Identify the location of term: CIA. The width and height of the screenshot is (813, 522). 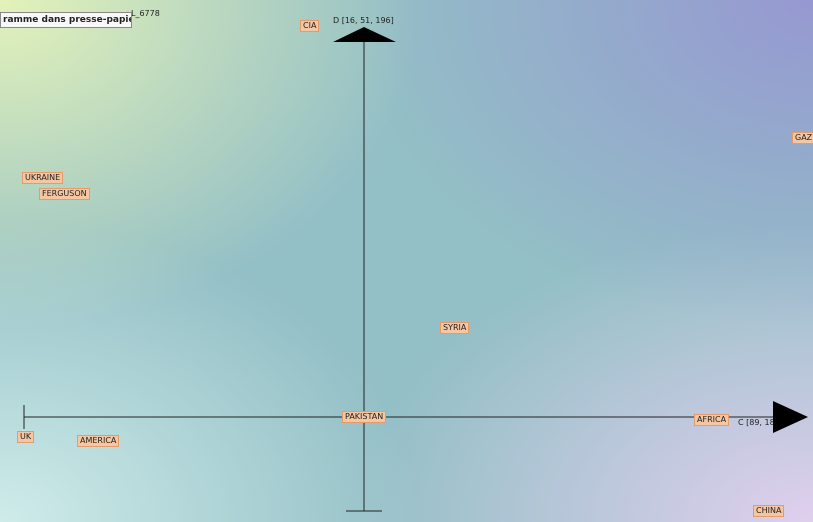
(310, 26).